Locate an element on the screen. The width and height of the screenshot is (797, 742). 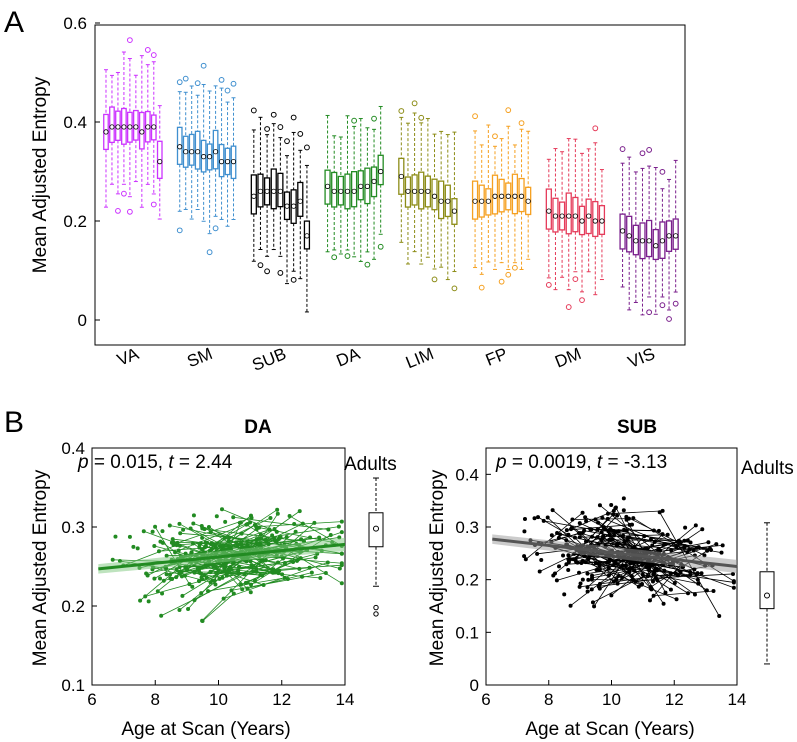
sub-ytick-label: 0.3 is located at coordinates (467, 527).